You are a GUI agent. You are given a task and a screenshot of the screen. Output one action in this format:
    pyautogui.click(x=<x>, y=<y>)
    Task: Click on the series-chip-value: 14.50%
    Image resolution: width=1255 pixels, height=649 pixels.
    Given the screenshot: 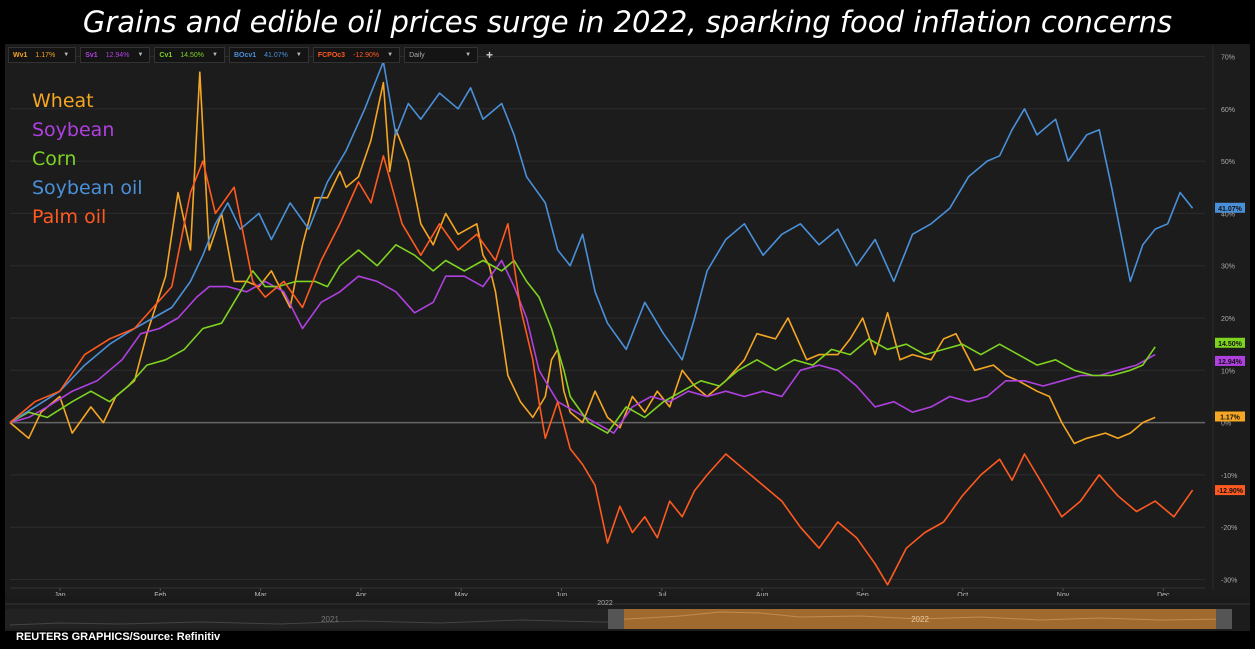 What is the action you would take?
    pyautogui.click(x=192, y=55)
    